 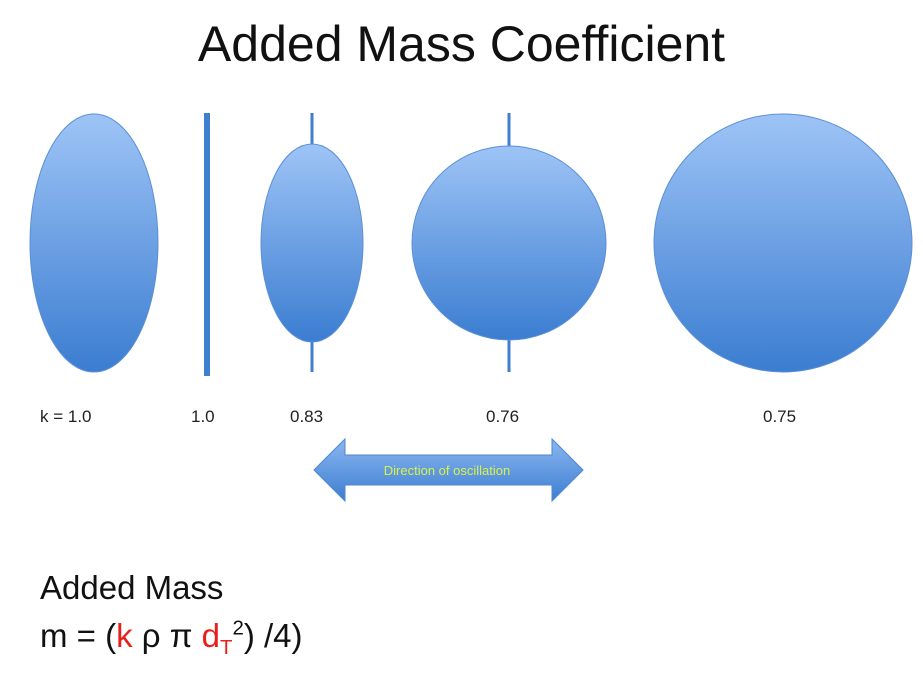 I want to click on flat-plate-shape, so click(x=207, y=244).